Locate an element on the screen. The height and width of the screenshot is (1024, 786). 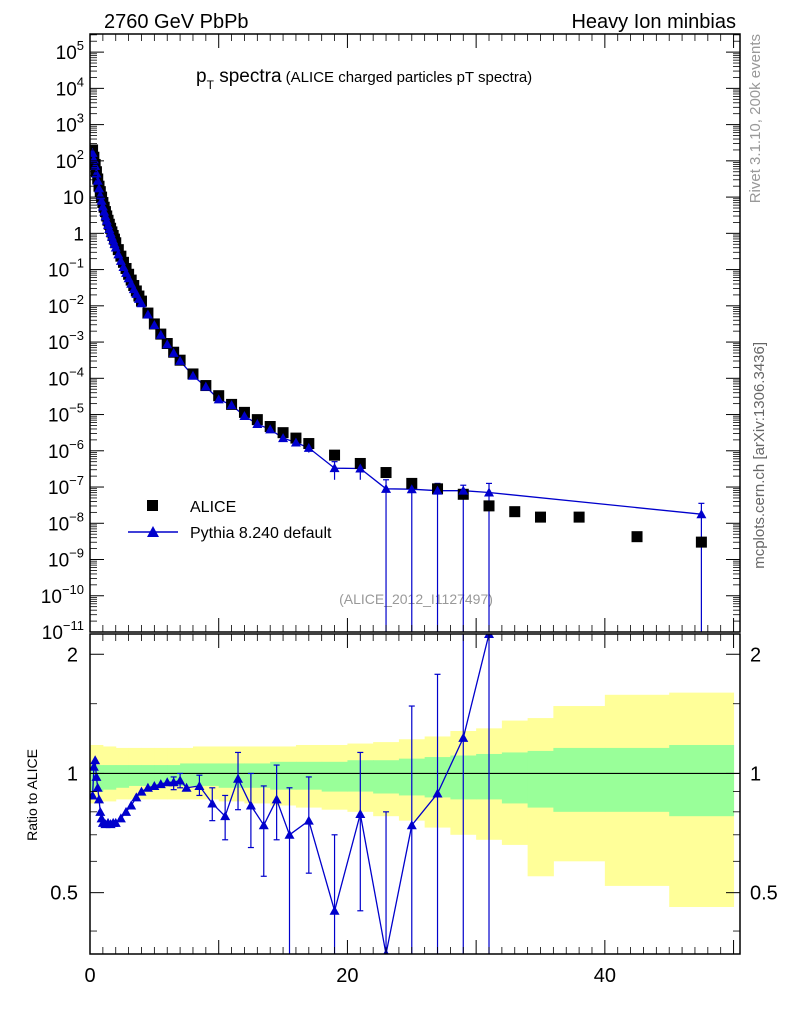
header-left-title: 2760 GeV PbPb is located at coordinates (176, 22).